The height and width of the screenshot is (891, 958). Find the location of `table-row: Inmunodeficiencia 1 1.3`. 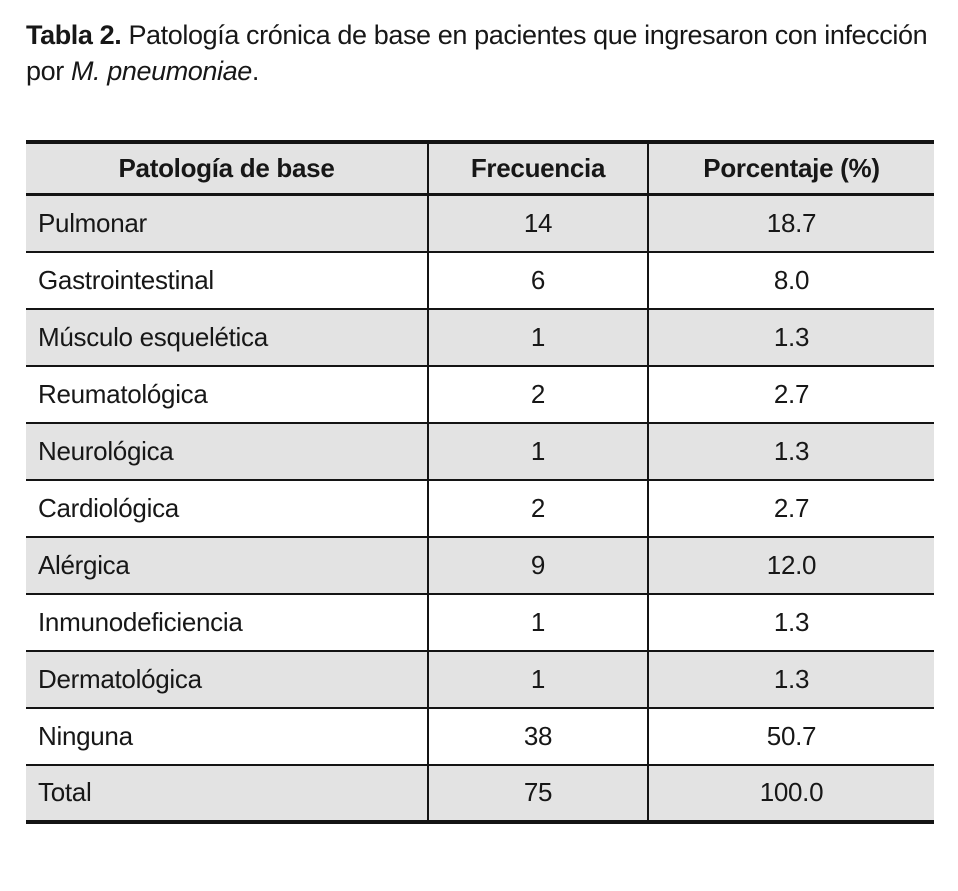

table-row: Inmunodeficiencia 1 1.3 is located at coordinates (480, 622).